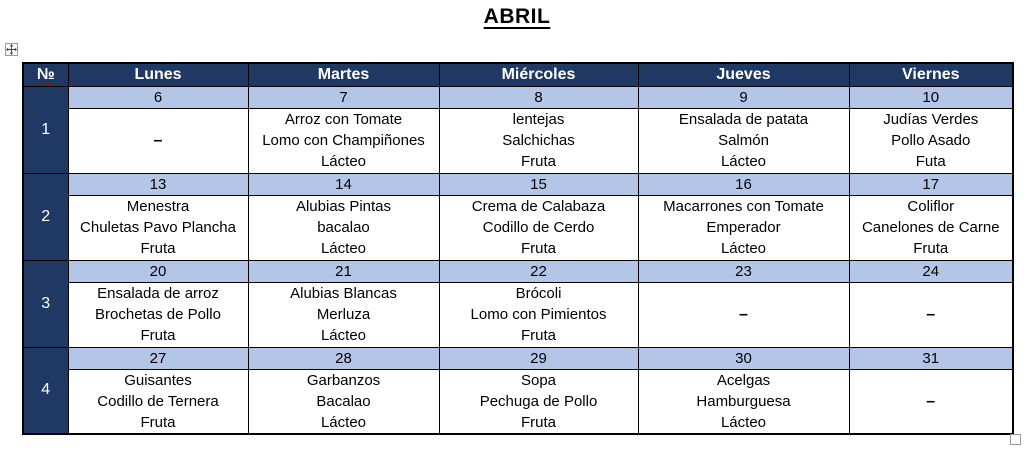  I want to click on day-date-cell: 31, so click(931, 358).